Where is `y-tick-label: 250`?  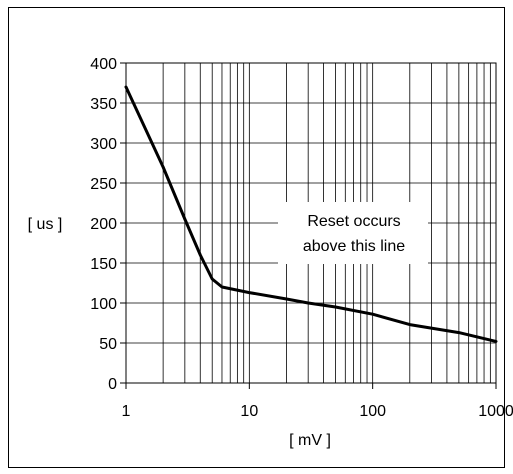
y-tick-label: 250 is located at coordinates (103, 184).